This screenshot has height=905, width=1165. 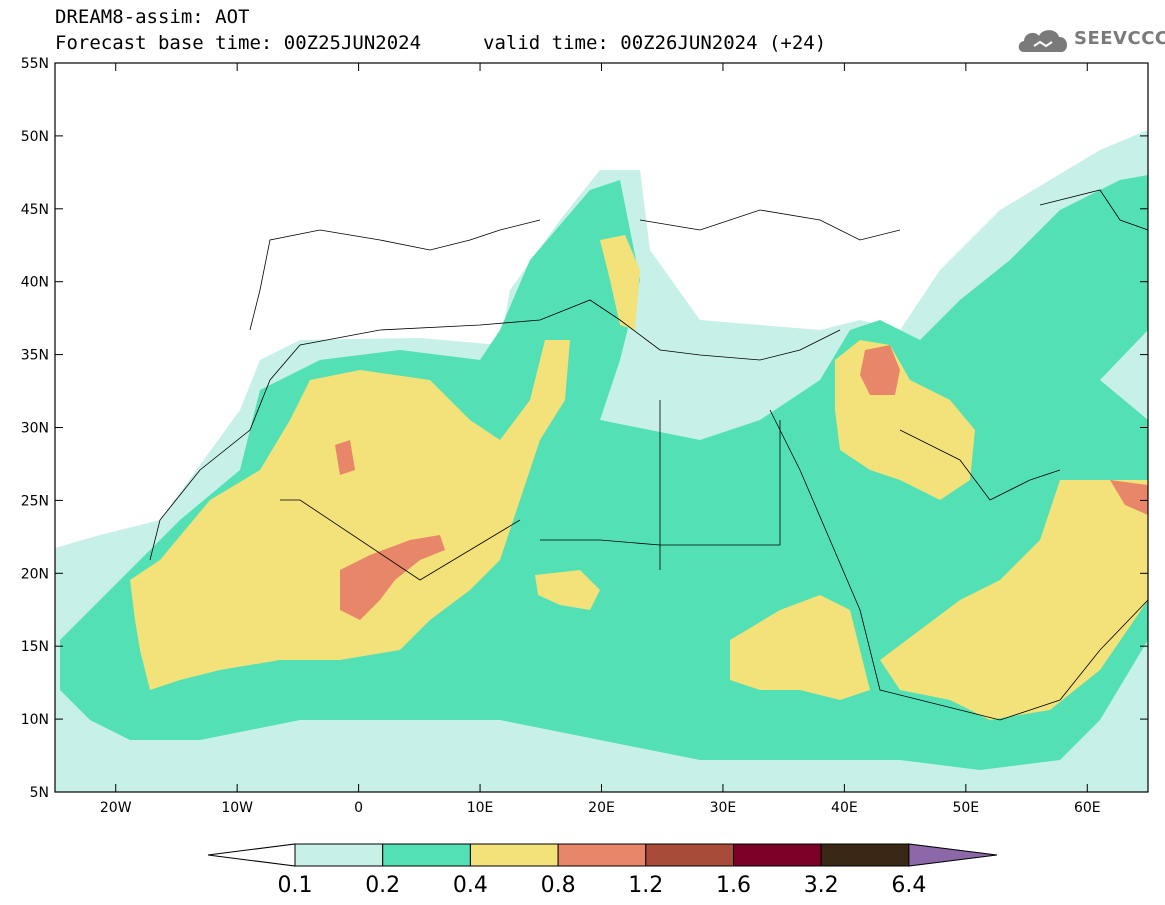 What do you see at coordinates (655, 43) in the screenshot?
I see `valid-time: valid time: 00Z26JUN2024 (+24)` at bounding box center [655, 43].